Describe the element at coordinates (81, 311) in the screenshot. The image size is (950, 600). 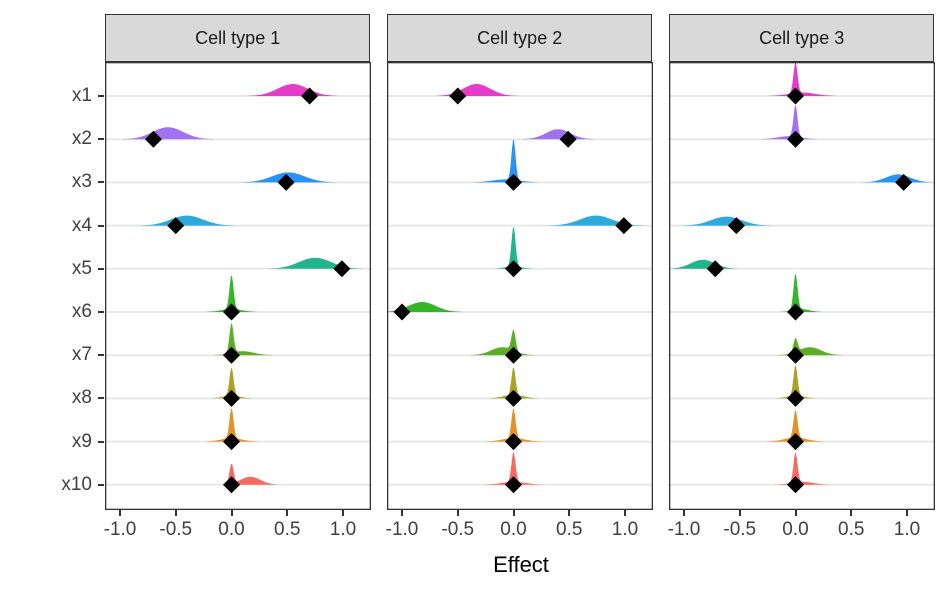
I see `y-tick-label-x6: x6` at that location.